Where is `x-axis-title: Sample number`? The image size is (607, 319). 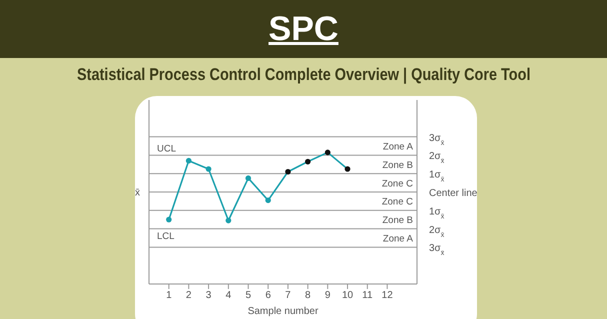
x-axis-title: Sample number is located at coordinates (283, 311).